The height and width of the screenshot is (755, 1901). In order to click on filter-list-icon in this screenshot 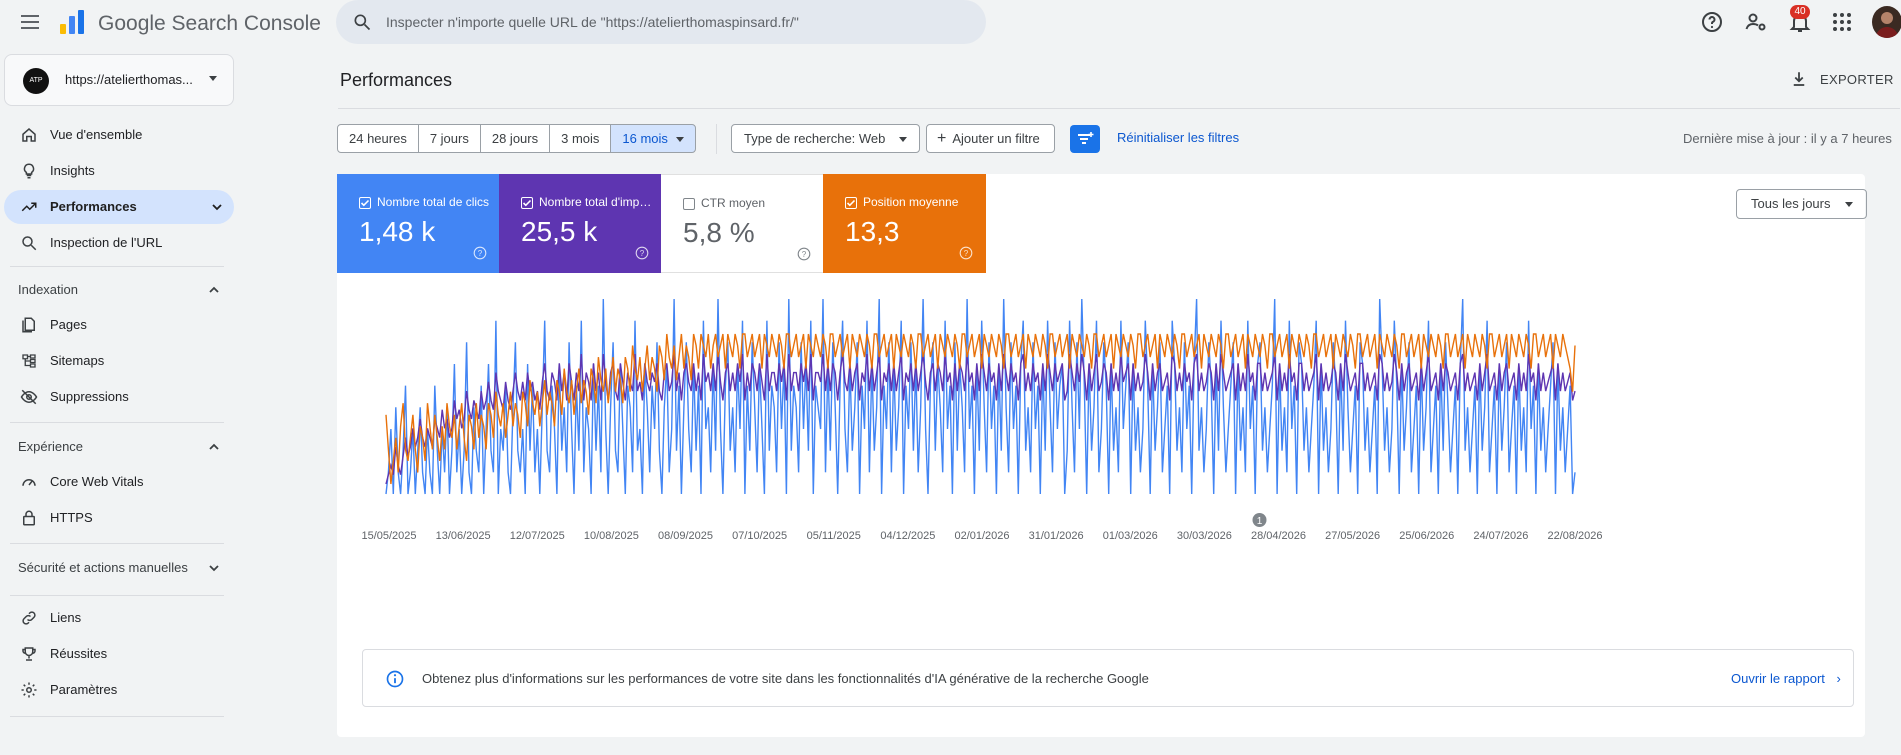, I will do `click(1086, 138)`.